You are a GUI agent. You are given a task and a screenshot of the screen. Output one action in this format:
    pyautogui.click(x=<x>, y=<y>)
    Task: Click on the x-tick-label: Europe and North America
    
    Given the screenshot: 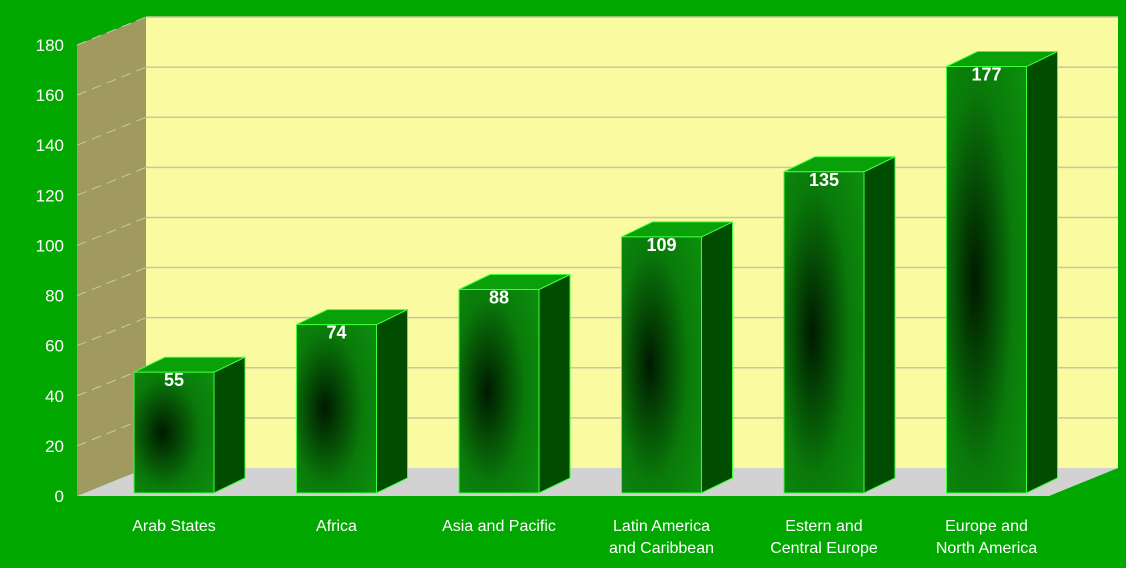 What is the action you would take?
    pyautogui.click(x=986, y=537)
    